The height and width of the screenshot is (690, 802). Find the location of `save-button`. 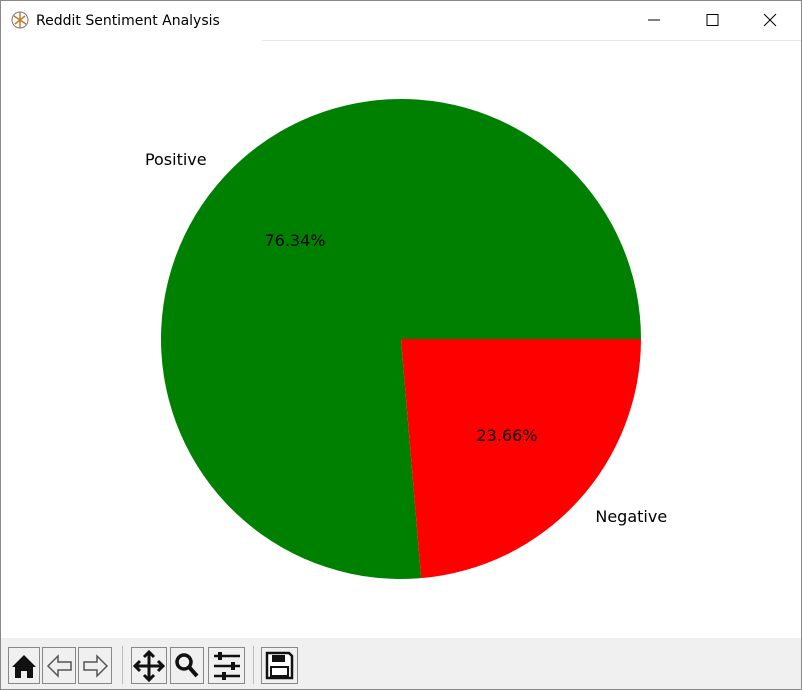

save-button is located at coordinates (279, 665).